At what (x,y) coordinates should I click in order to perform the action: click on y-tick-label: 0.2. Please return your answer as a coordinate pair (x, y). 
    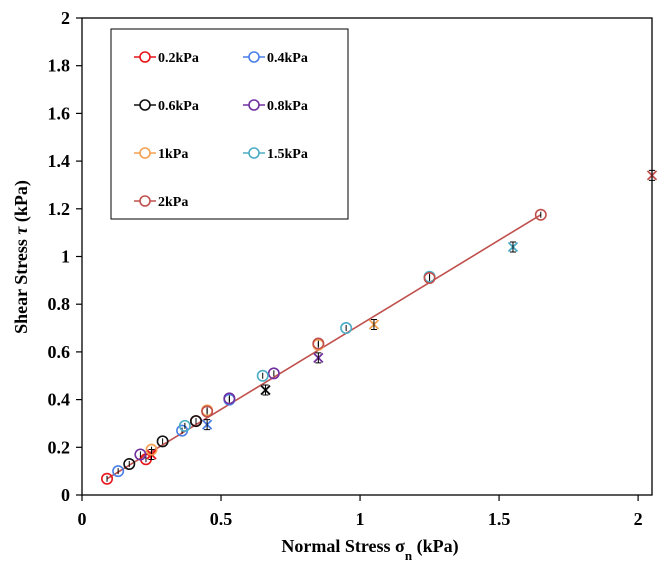
    Looking at the image, I should click on (59, 447).